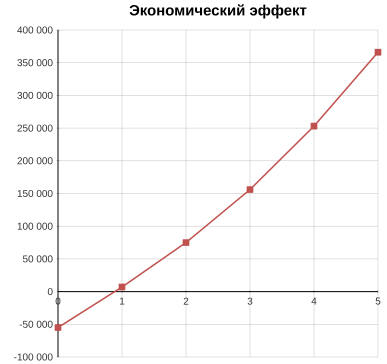 This screenshot has height=364, width=387. Describe the element at coordinates (35, 160) in the screenshot. I see `y-tick-label: 200 000` at that location.